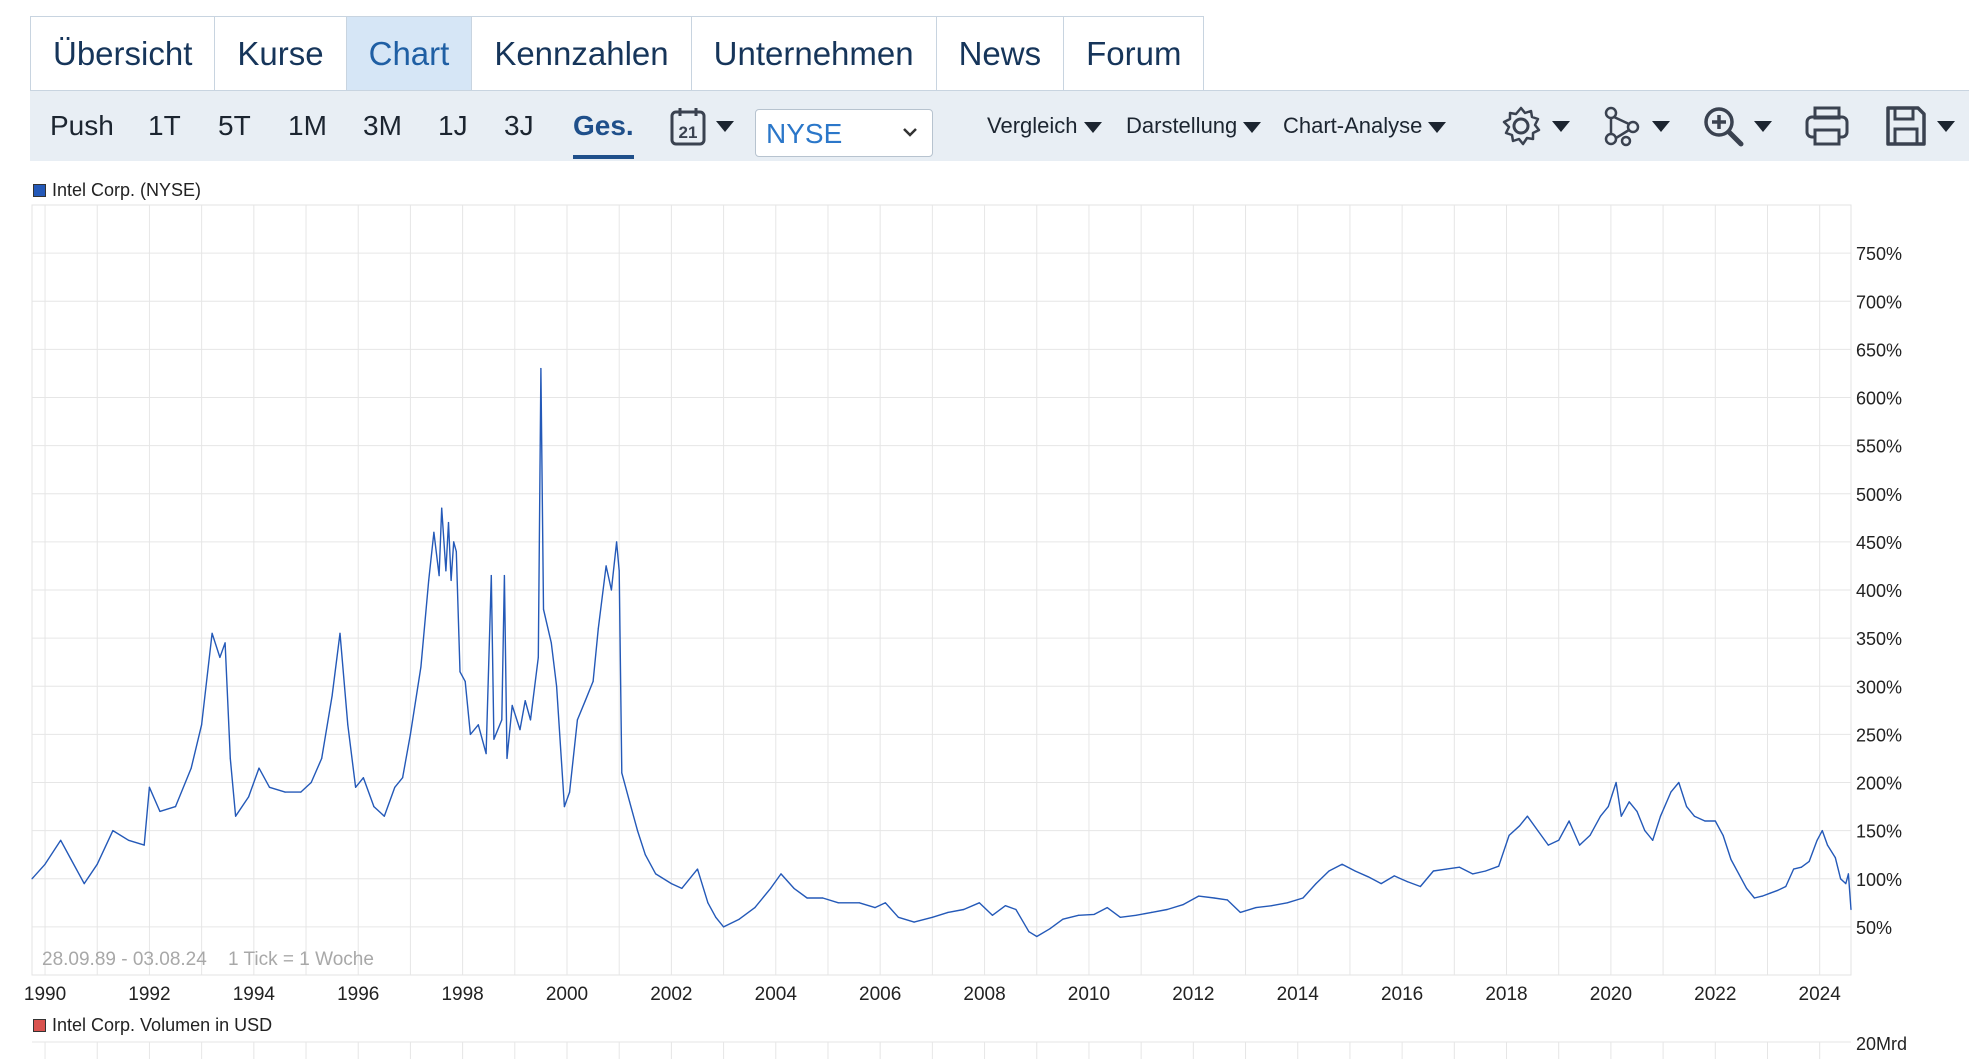 Image resolution: width=1969 pixels, height=1059 pixels. I want to click on display-menu: Darstellung, so click(1194, 126).